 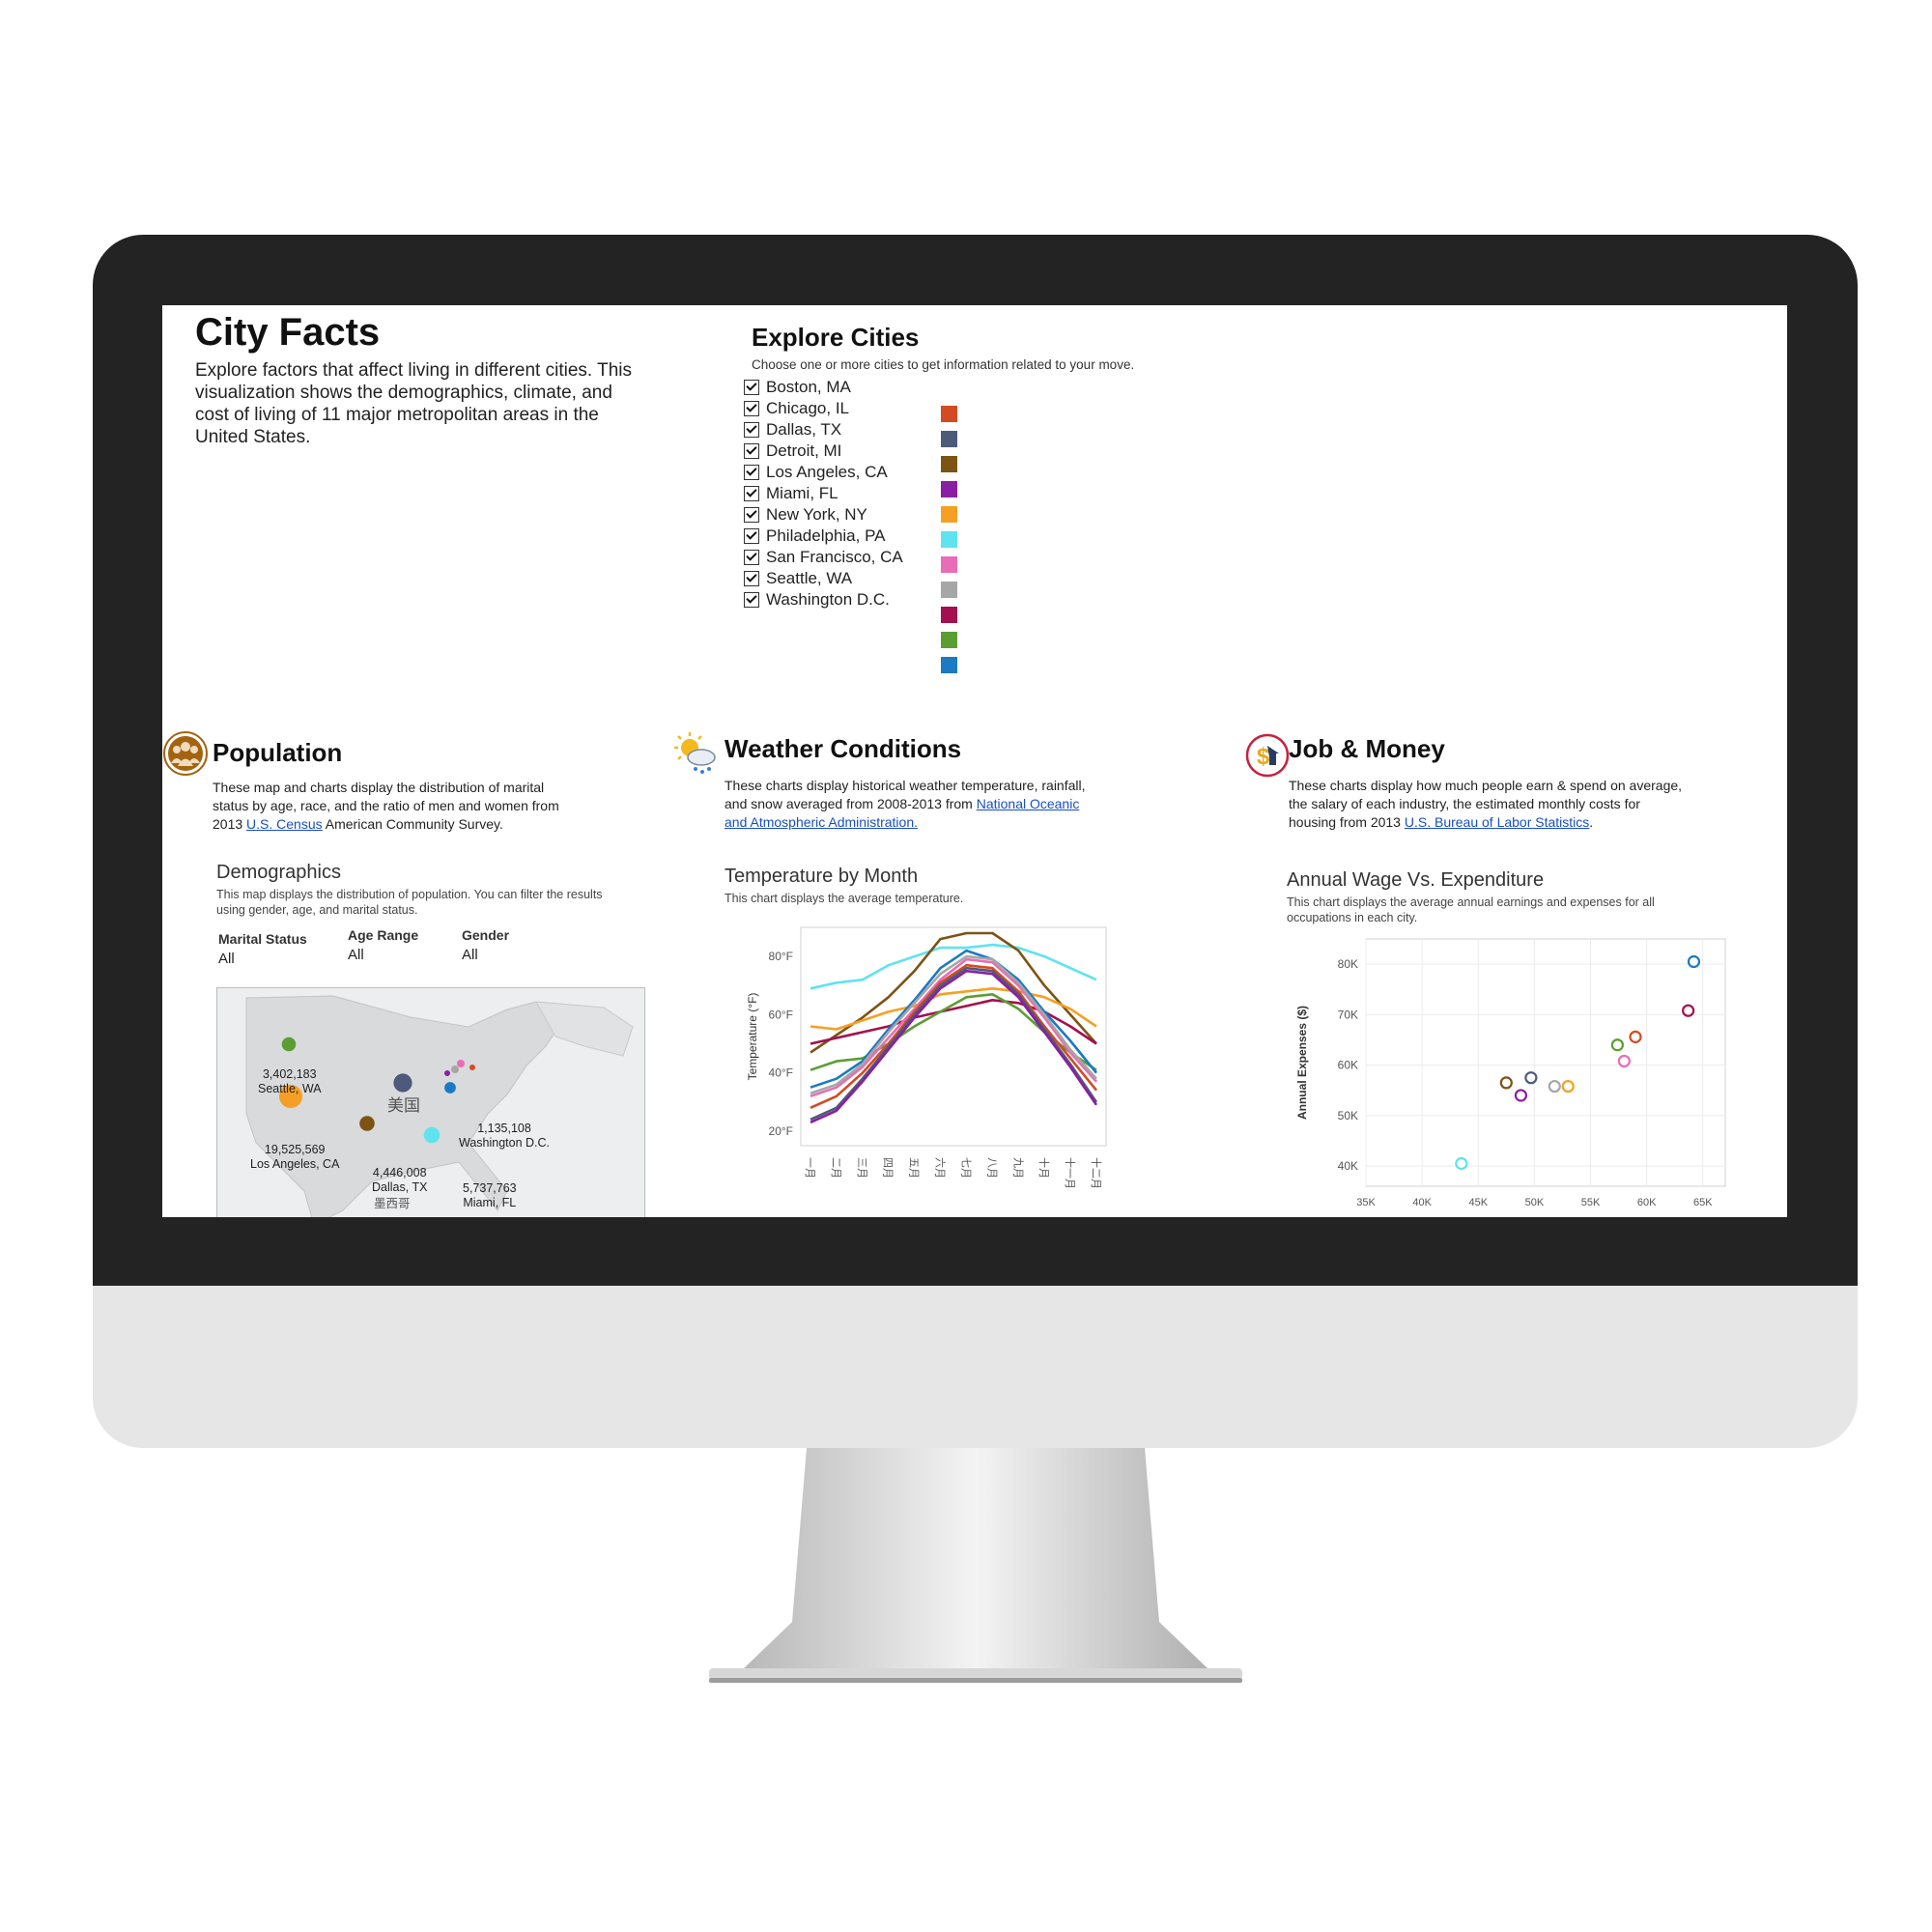 I want to click on la-name: Los Angeles, CA, so click(x=295, y=1164).